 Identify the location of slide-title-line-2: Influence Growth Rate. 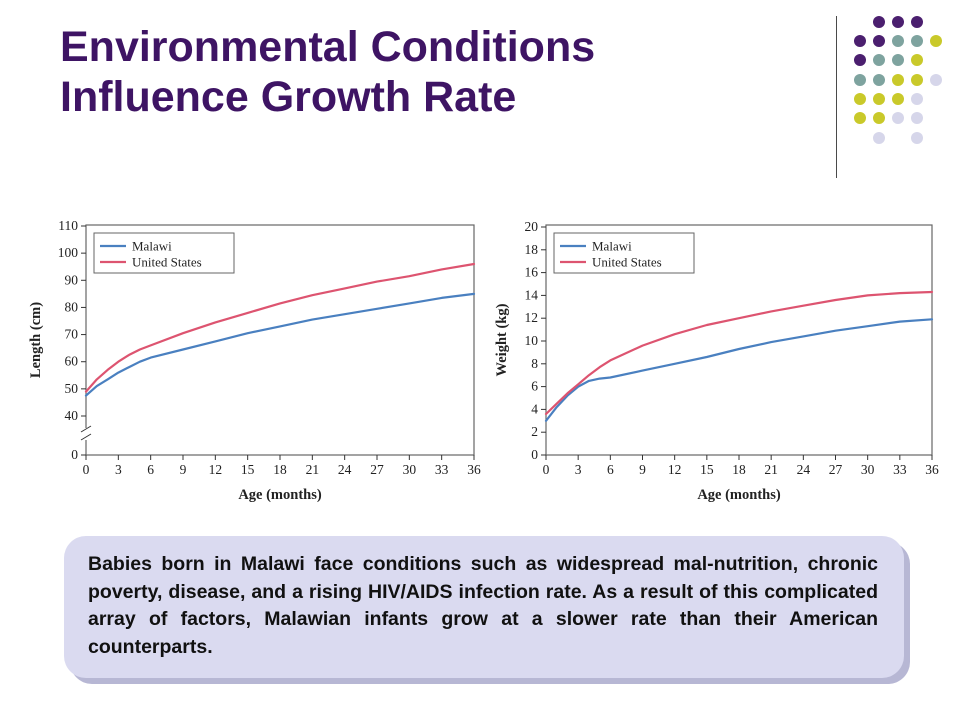
(288, 97).